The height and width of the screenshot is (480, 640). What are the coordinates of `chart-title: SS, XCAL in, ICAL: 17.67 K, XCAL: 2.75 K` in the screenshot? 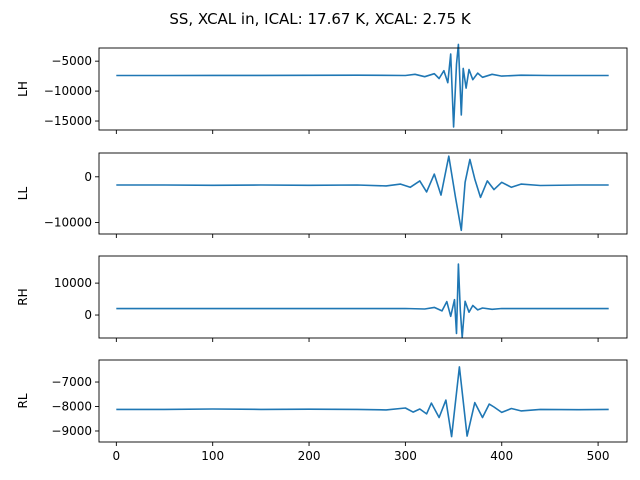 It's located at (320, 19).